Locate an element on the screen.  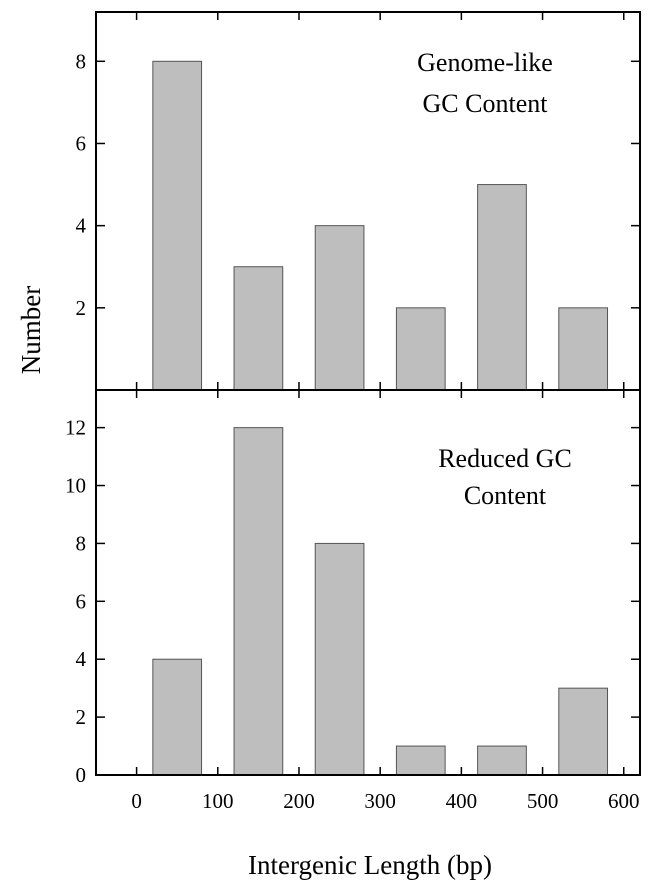
panel-annotation: Content is located at coordinates (505, 495).